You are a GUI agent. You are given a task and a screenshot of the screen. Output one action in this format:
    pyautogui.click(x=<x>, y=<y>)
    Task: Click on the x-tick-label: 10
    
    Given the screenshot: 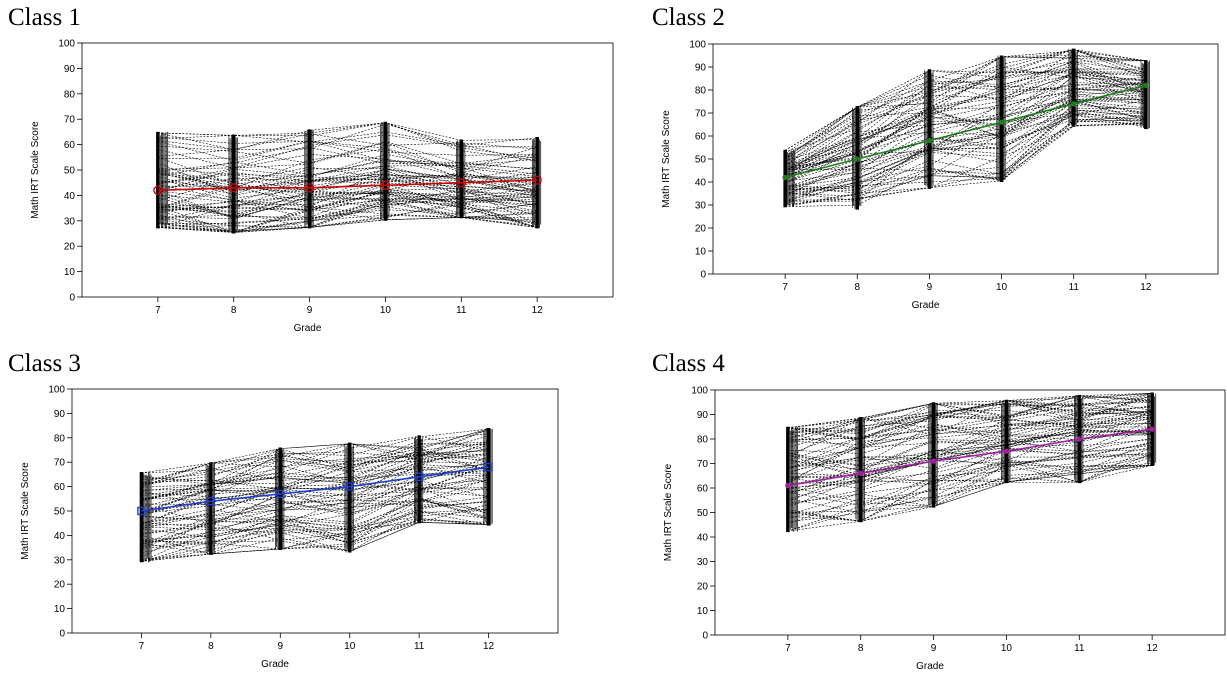 What is the action you would take?
    pyautogui.click(x=1002, y=287)
    